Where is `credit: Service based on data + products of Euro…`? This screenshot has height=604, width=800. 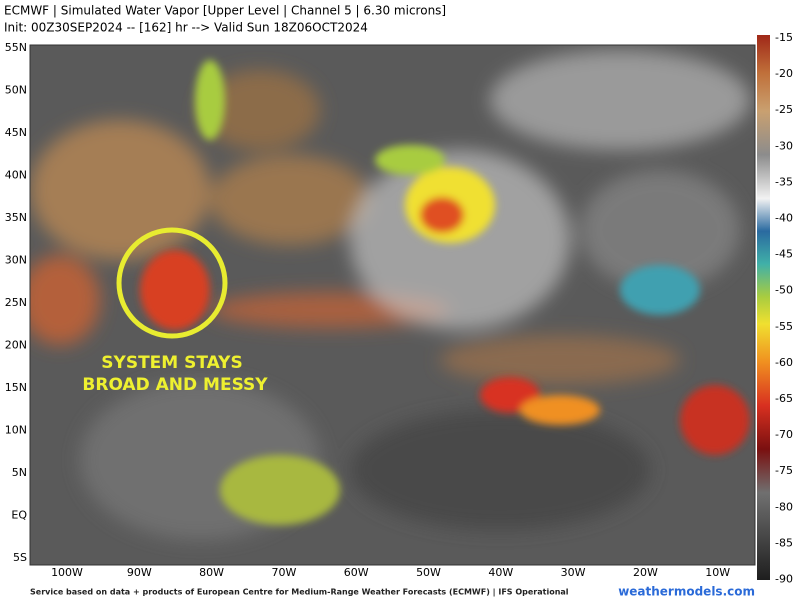
credit: Service based on data + products of Euro… is located at coordinates (299, 592).